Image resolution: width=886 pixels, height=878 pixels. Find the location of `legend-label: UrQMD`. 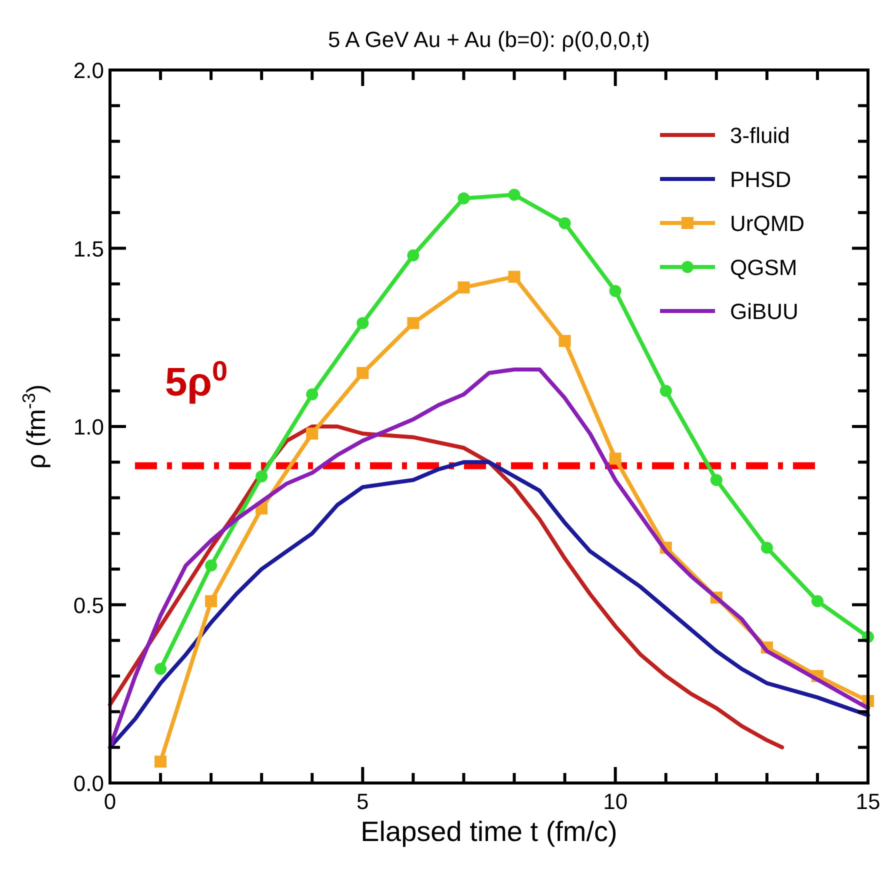

legend-label: UrQMD is located at coordinates (767, 223).